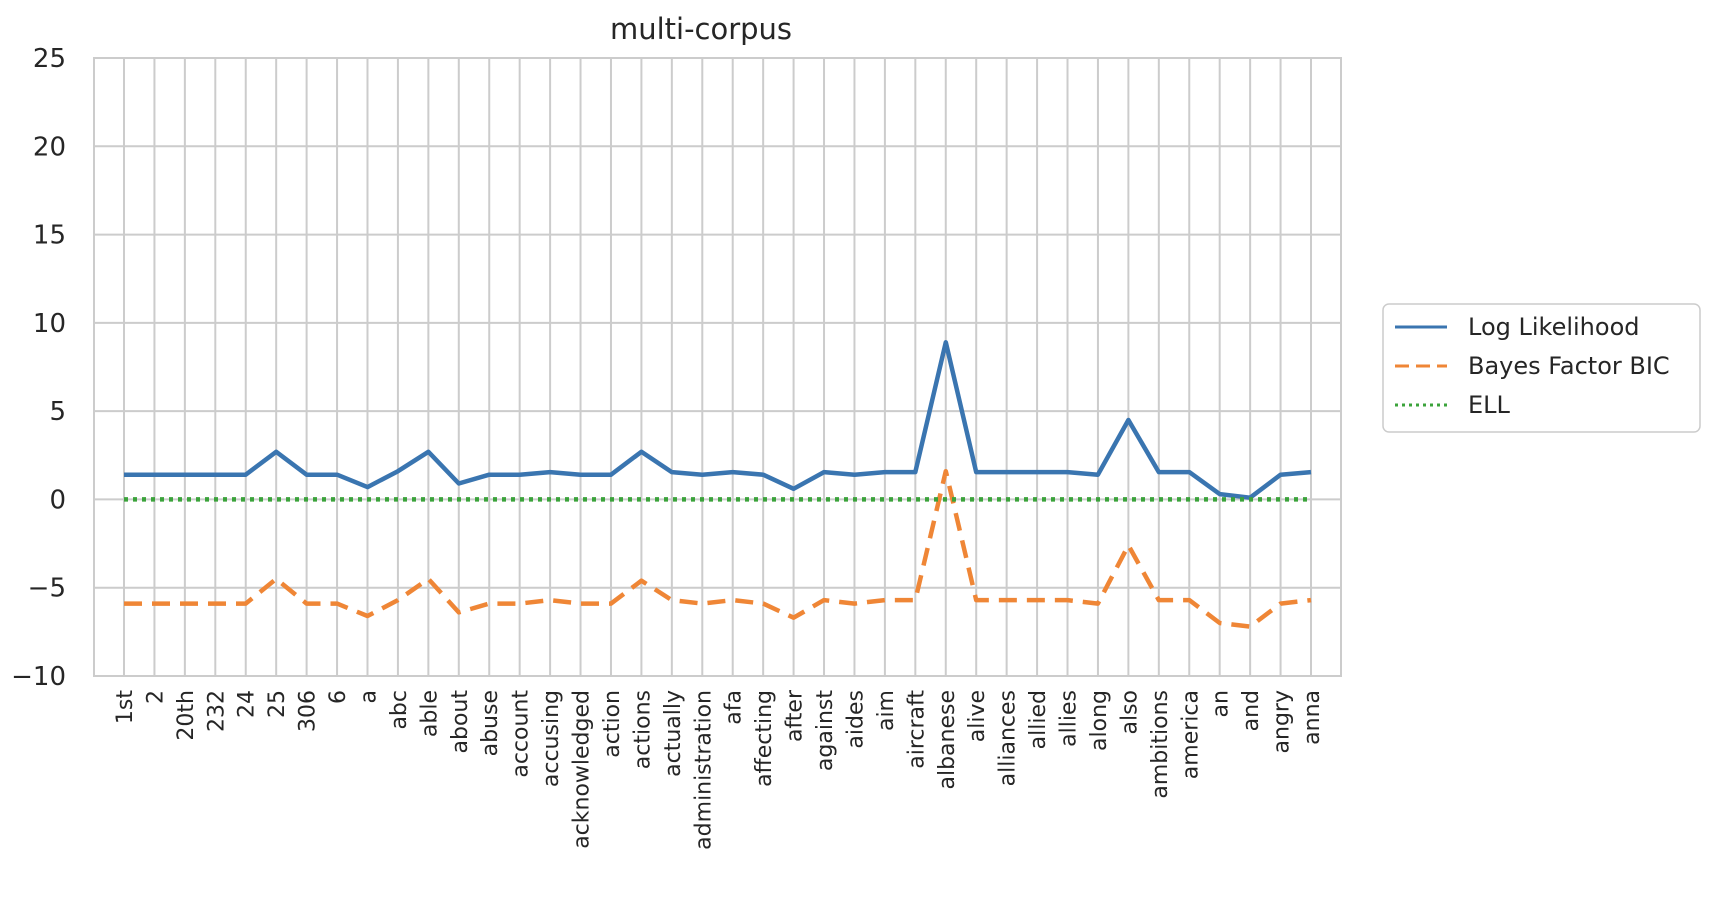  I want to click on x-tick-label: aim, so click(886, 710).